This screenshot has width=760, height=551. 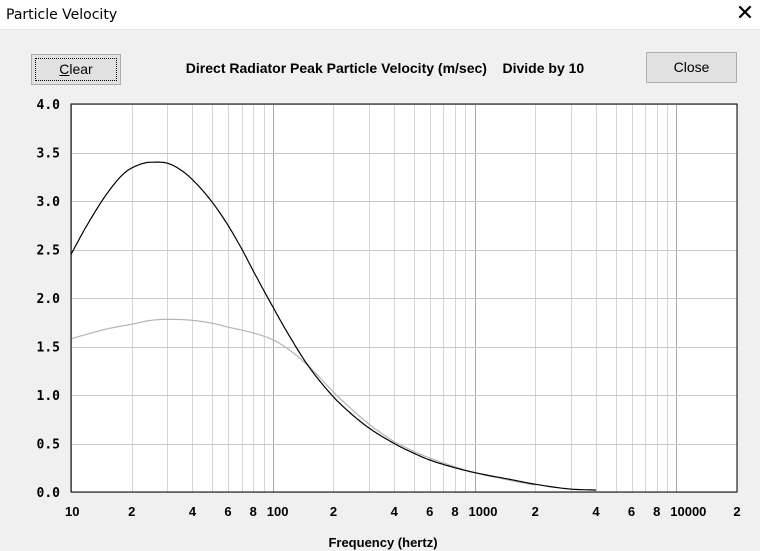 I want to click on x-tick-label: 100, so click(x=278, y=511).